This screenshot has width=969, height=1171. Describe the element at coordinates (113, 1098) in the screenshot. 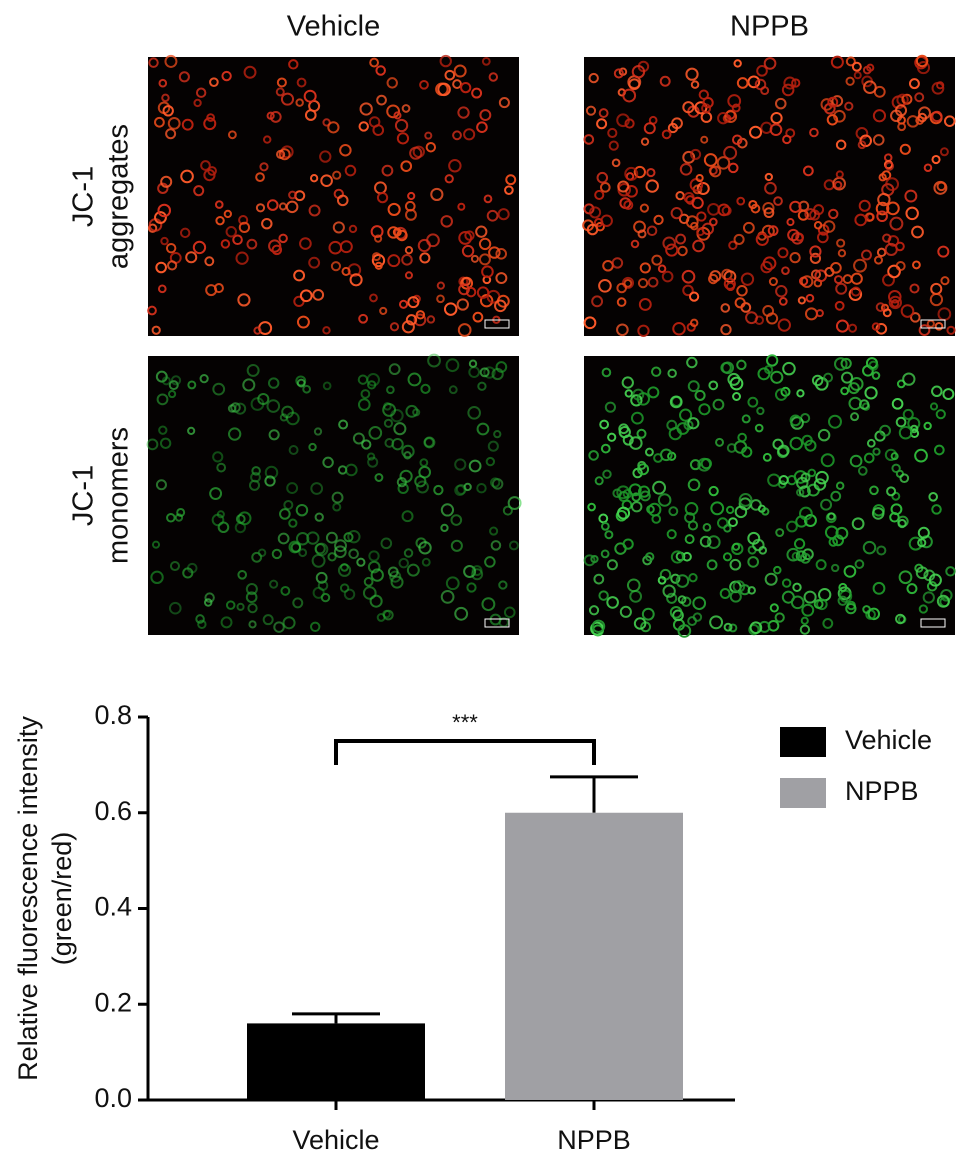

I see `y-tick-label: 0.0` at that location.